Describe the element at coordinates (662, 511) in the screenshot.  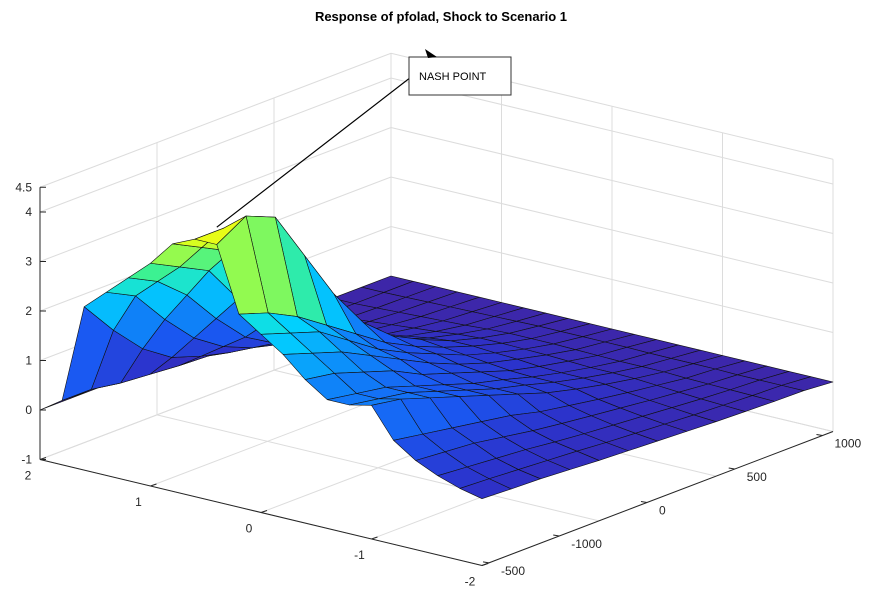
I see `y-tick-label: 0` at that location.